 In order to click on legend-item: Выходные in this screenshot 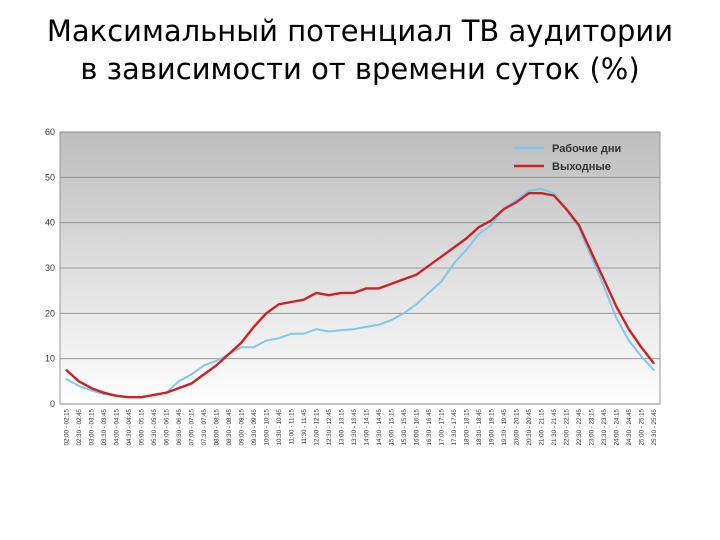, I will do `click(562, 167)`.